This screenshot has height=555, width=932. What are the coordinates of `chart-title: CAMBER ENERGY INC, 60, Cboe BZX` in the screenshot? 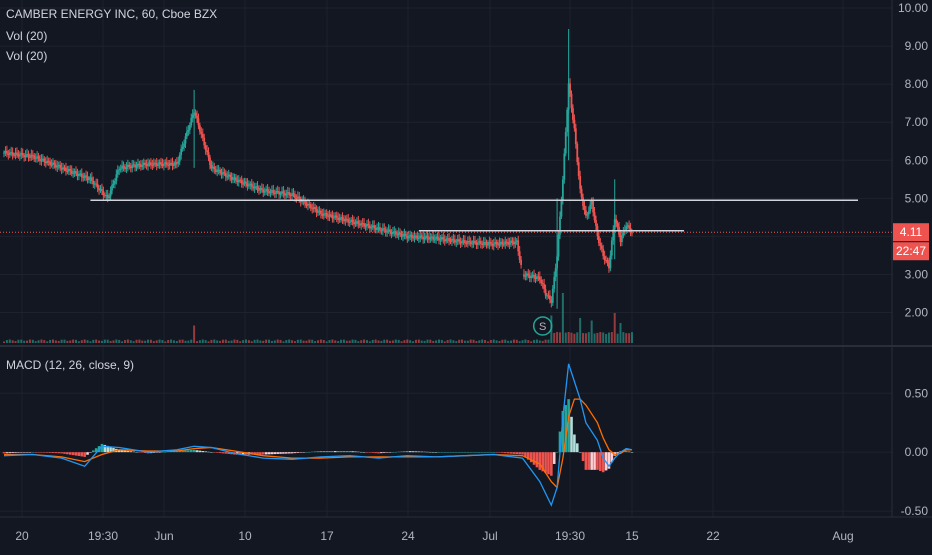 It's located at (112, 14).